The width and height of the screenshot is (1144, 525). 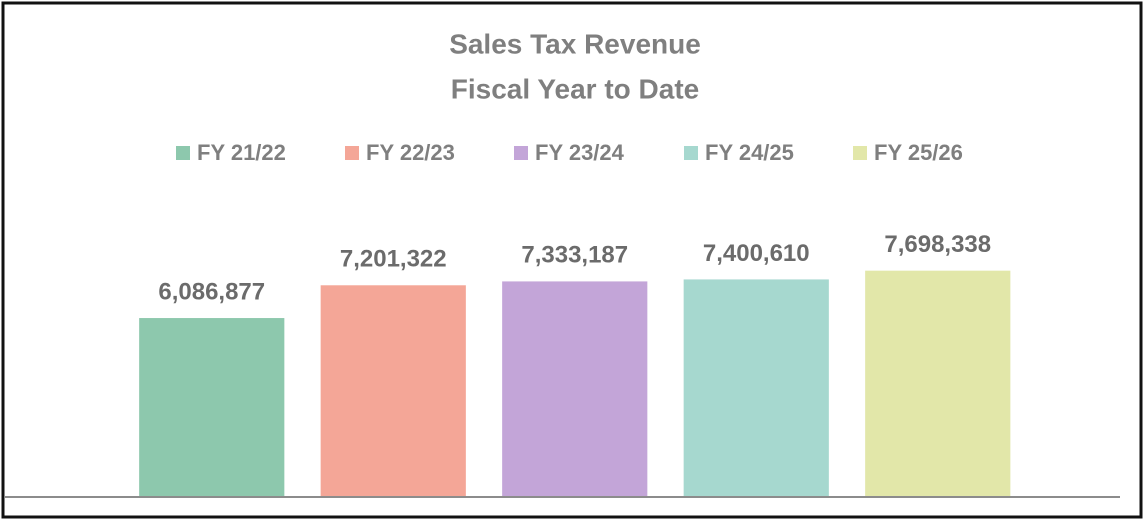 I want to click on data-label: 7,201,322, so click(x=393, y=259).